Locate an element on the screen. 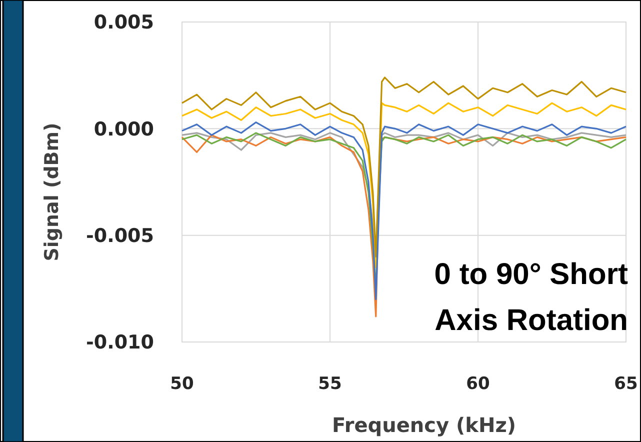 The image size is (641, 442). x-tick-label: 55 is located at coordinates (330, 384).